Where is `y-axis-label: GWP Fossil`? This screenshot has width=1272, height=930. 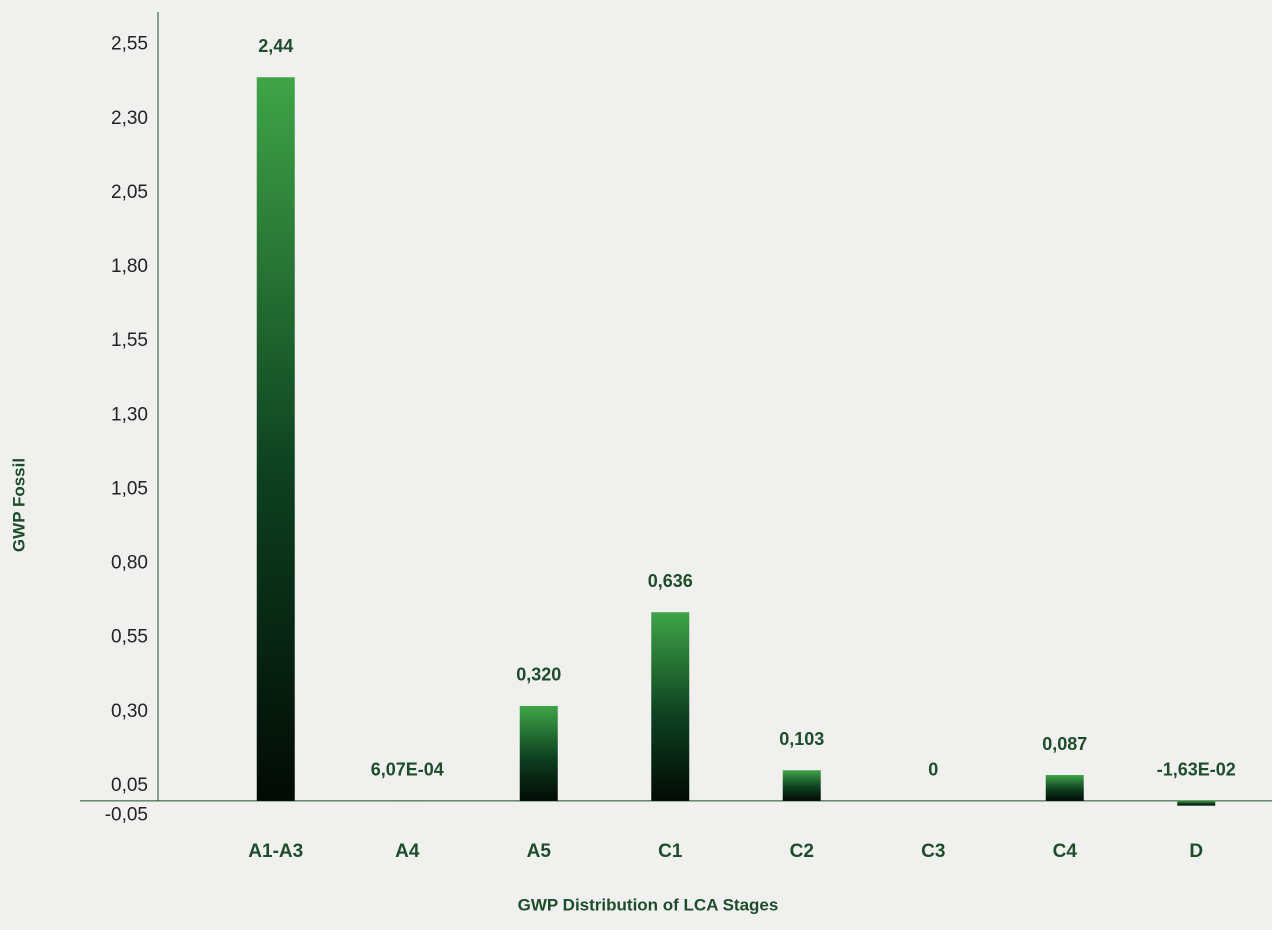 y-axis-label: GWP Fossil is located at coordinates (18, 505).